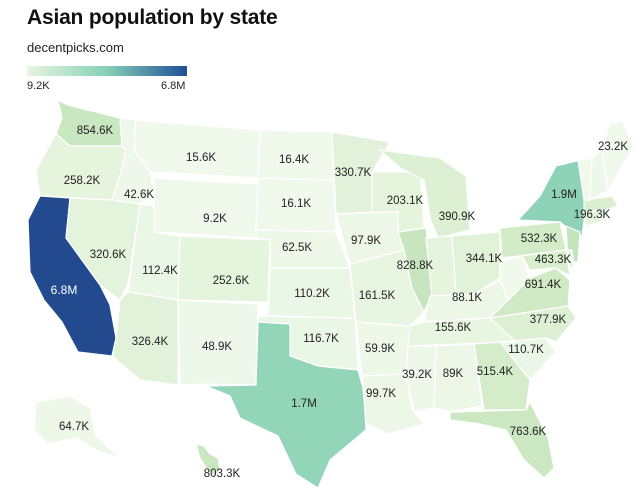 The width and height of the screenshot is (644, 500). Describe the element at coordinates (89, 122) in the screenshot. I see `state-WA` at that location.